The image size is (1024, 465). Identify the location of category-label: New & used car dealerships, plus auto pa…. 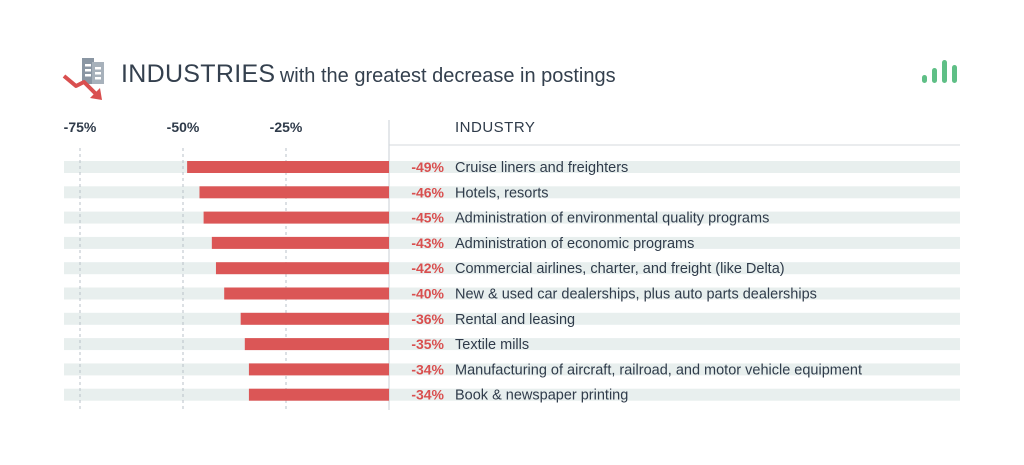
(636, 295).